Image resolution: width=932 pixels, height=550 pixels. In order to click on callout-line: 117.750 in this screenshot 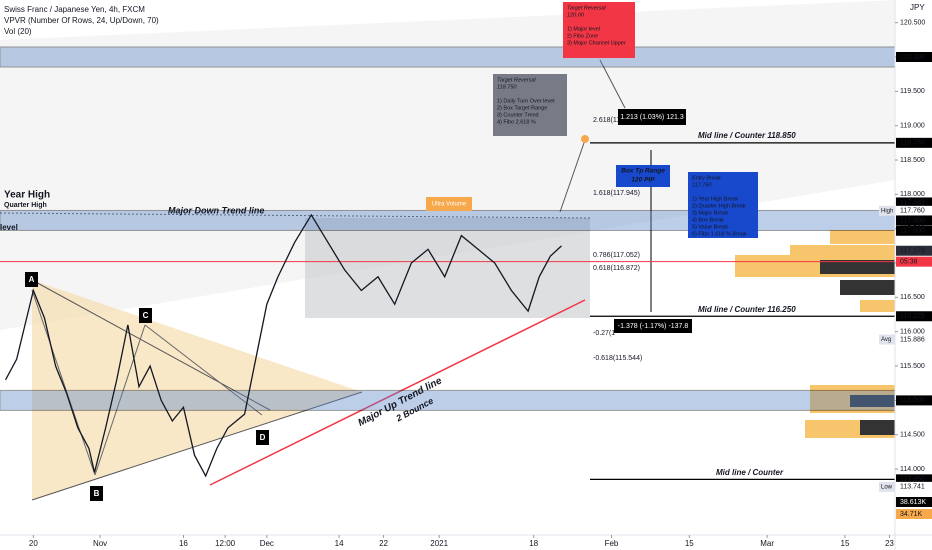, I will do `click(702, 185)`.